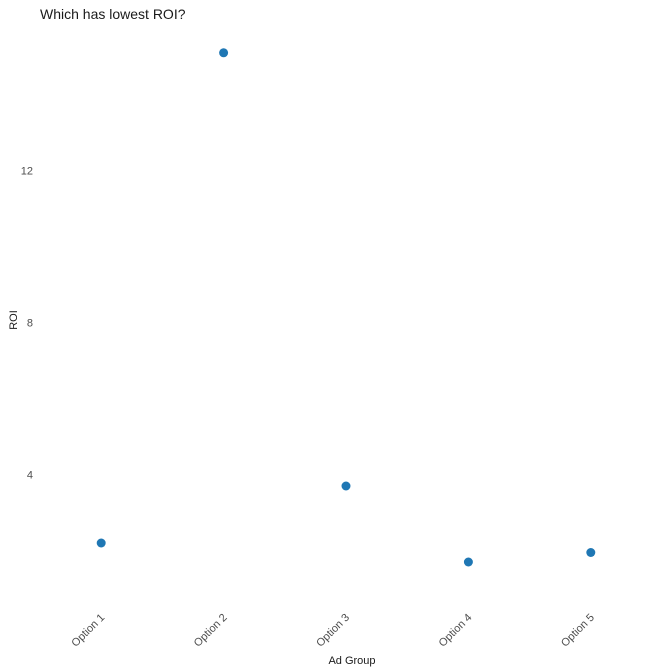 This screenshot has height=672, width=672. Describe the element at coordinates (14, 320) in the screenshot. I see `y-axis-label: ROI` at that location.